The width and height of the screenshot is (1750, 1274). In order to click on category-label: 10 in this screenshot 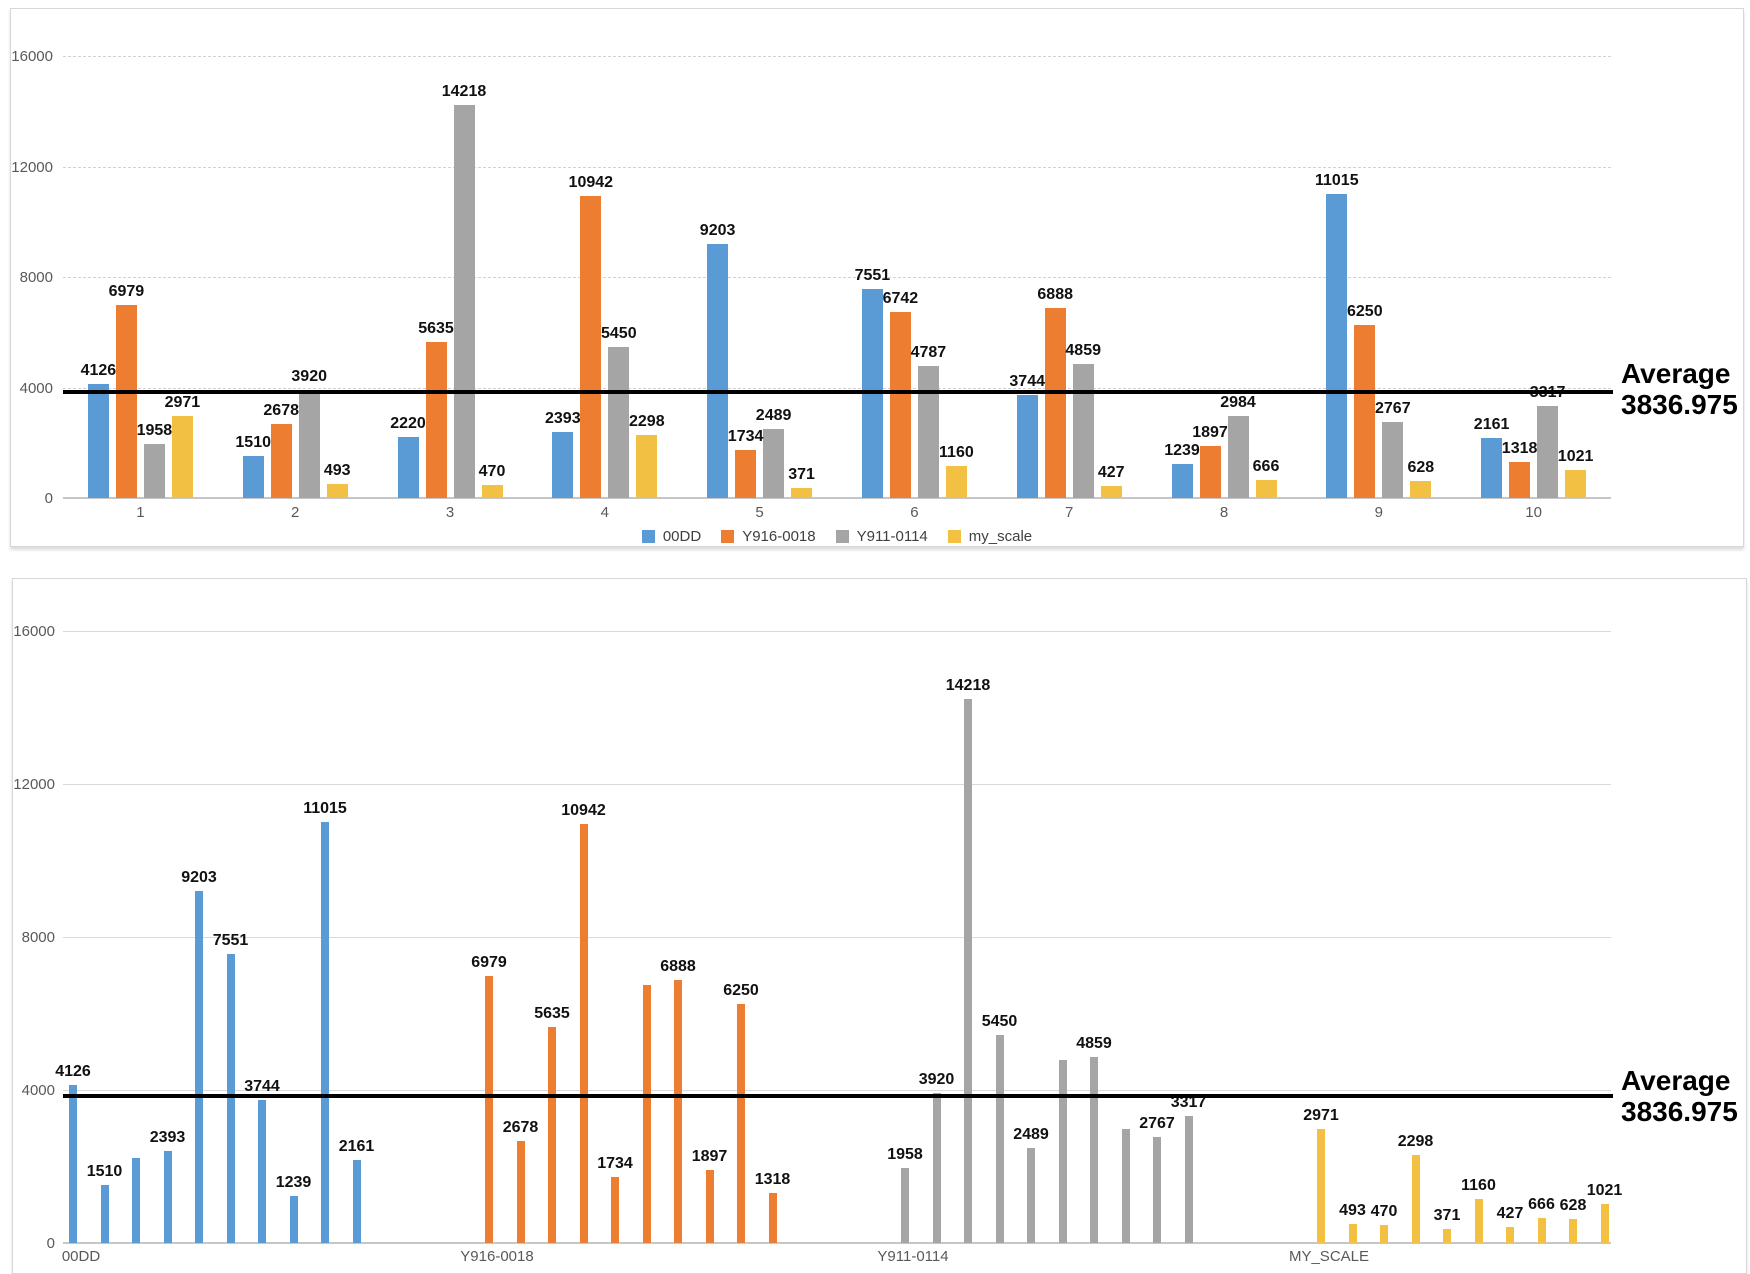, I will do `click(1533, 512)`.